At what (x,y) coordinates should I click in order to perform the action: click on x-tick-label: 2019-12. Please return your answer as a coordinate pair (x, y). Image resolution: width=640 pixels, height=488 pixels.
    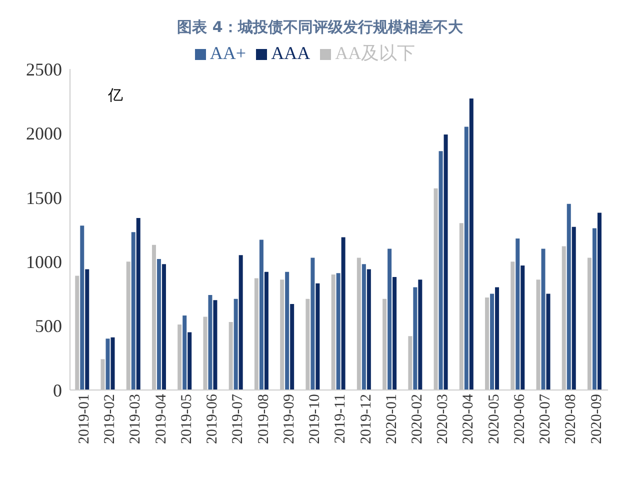
    Looking at the image, I should click on (366, 419).